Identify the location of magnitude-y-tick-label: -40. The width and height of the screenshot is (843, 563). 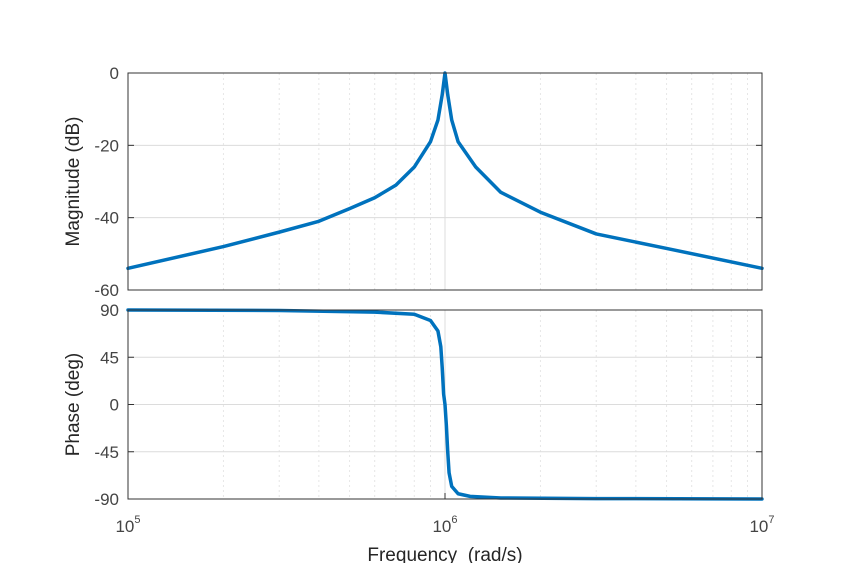
(106, 218).